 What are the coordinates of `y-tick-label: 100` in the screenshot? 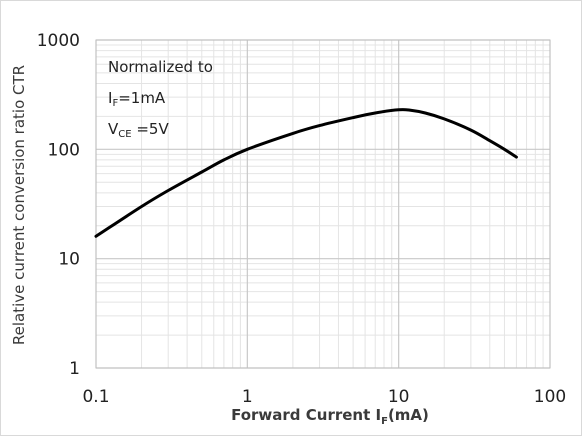 It's located at (64, 150).